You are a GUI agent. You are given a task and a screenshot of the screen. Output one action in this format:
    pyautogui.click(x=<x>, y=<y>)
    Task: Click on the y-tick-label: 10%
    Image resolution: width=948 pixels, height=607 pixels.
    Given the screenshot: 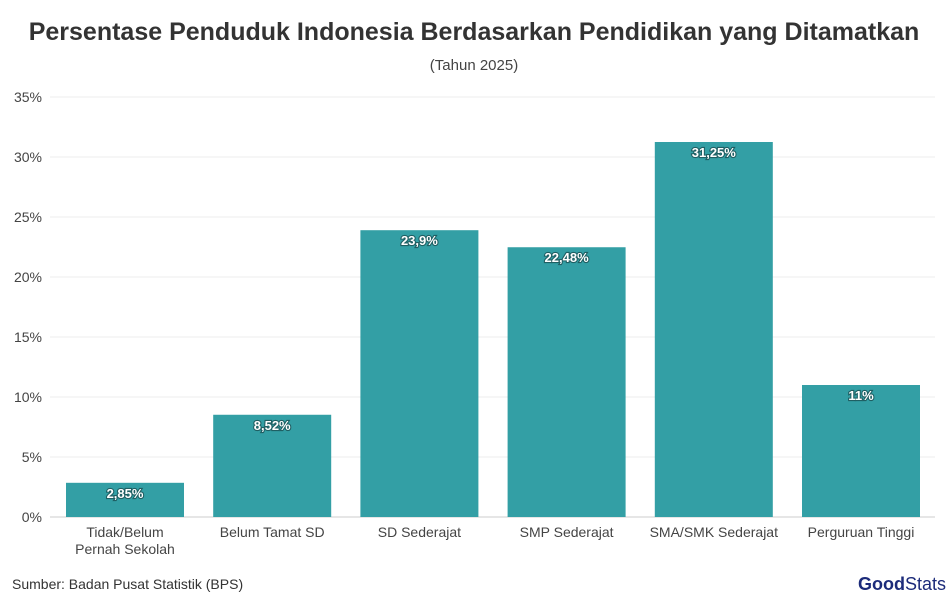 What is the action you would take?
    pyautogui.click(x=28, y=397)
    